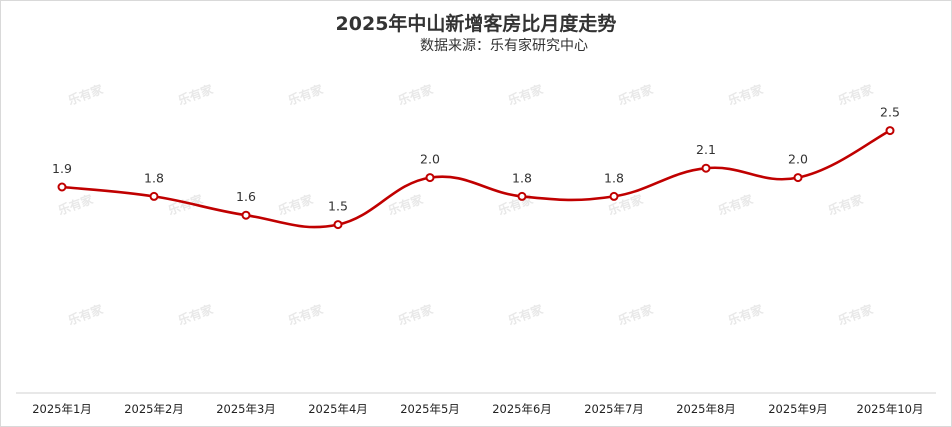 The height and width of the screenshot is (427, 952). What do you see at coordinates (798, 409) in the screenshot?
I see `x-tick-label-8: 2025年9月` at bounding box center [798, 409].